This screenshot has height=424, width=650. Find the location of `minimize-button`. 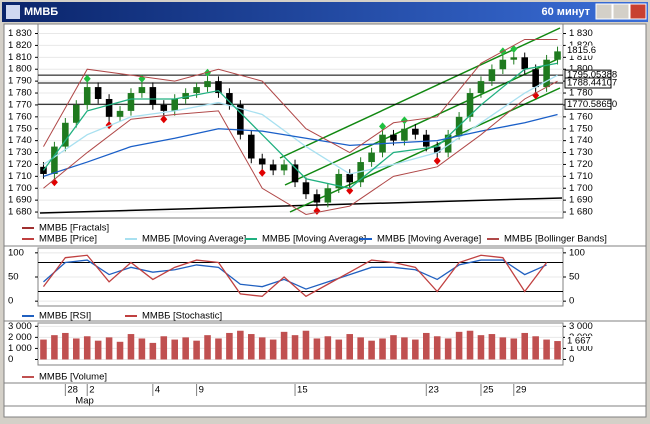

minimize-button is located at coordinates (604, 11).